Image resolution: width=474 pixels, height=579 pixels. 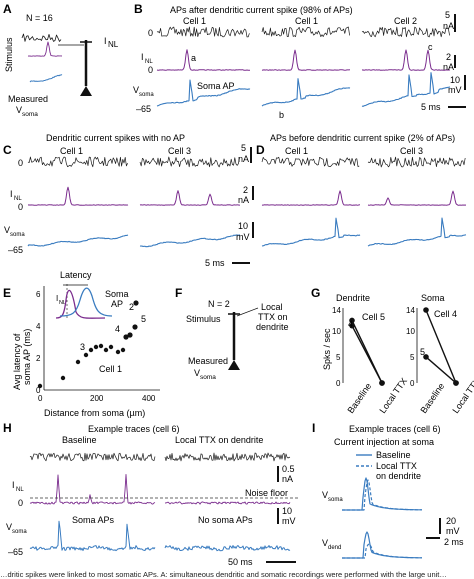 I want to click on panel-c-scale-na-value: 5, so click(x=243, y=148).